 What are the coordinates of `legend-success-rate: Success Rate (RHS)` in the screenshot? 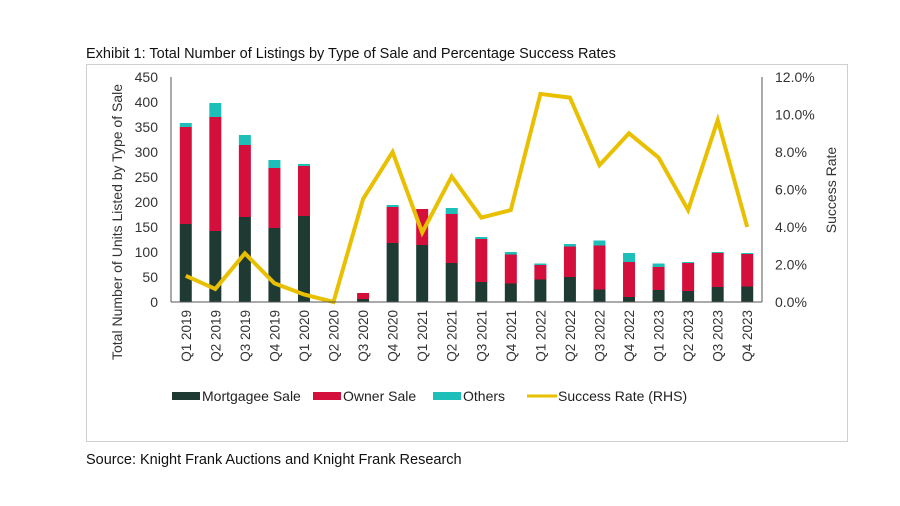 It's located at (607, 396).